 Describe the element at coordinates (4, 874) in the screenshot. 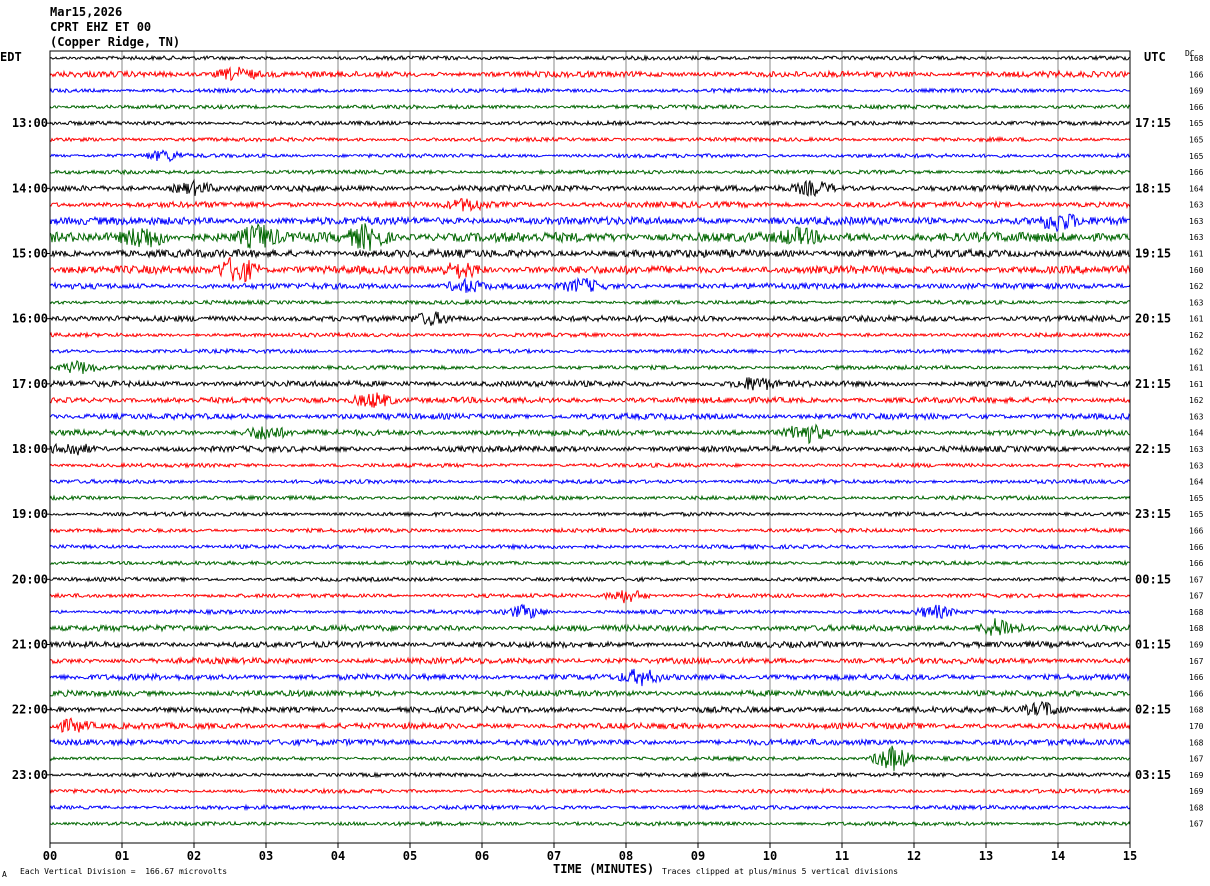

I see `corner-mark: A` at that location.